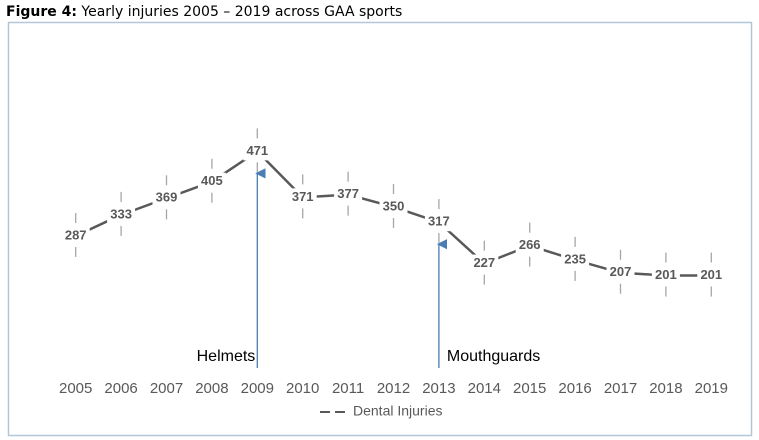  I want to click on data-label: 235, so click(575, 258).